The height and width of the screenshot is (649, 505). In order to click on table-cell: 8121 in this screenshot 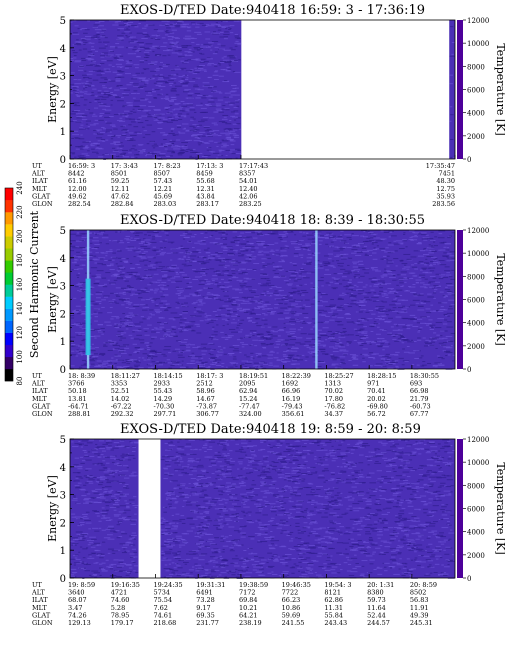, I will do `click(332, 593)`.